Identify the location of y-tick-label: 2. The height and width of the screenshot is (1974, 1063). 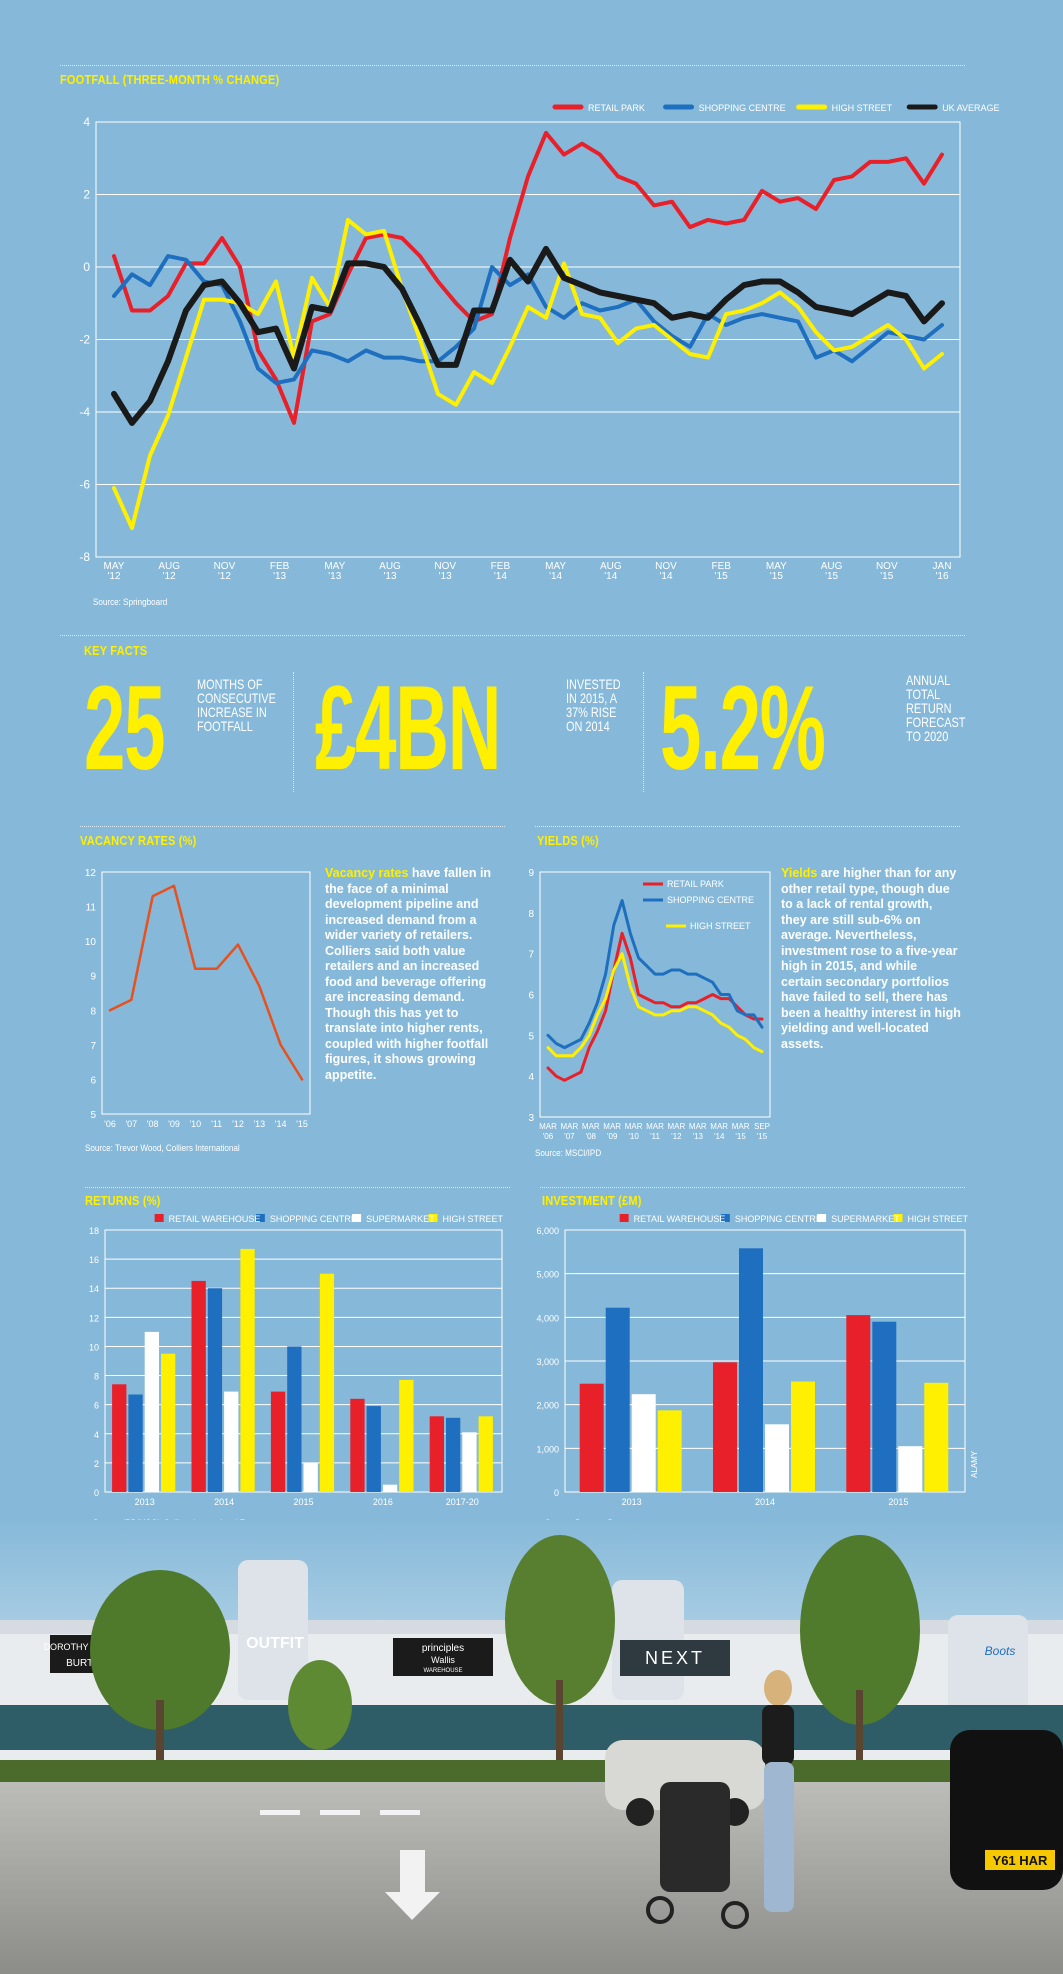
(86, 195).